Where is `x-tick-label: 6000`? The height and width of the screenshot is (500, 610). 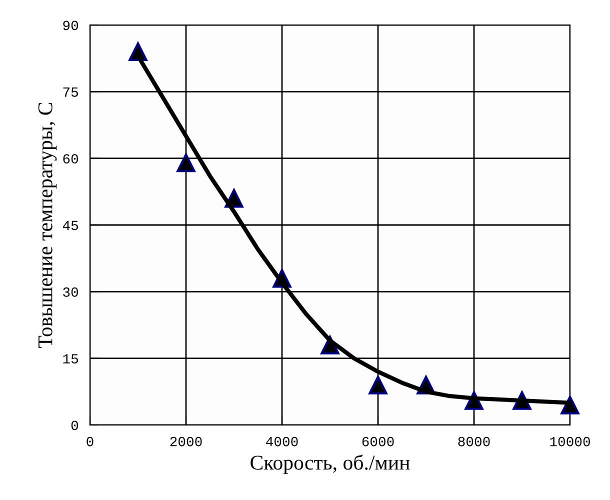 x-tick-label: 6000 is located at coordinates (378, 441).